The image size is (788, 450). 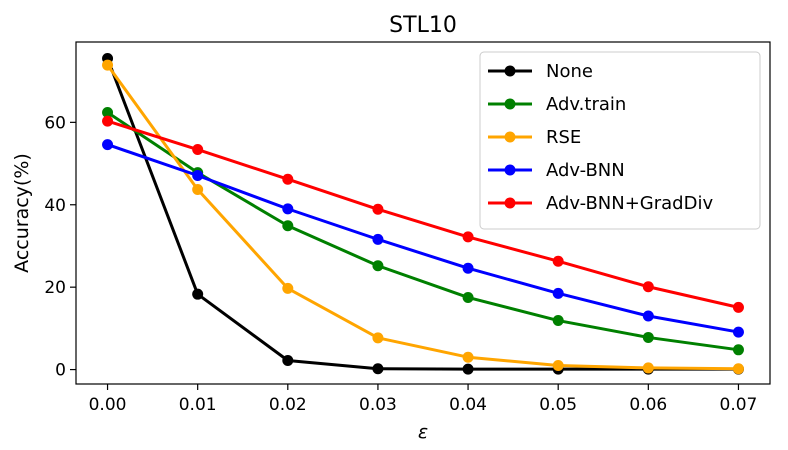 What do you see at coordinates (585, 170) in the screenshot?
I see `legend-label: Adv-BNN` at bounding box center [585, 170].